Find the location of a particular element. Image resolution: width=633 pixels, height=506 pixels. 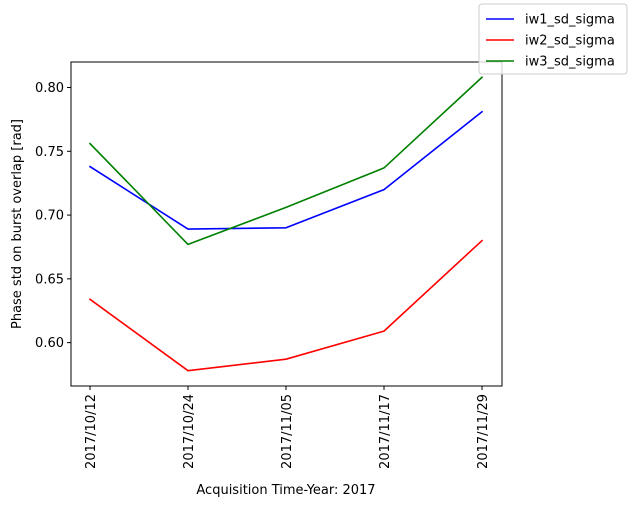

x-tick-label: 2017/11/29 is located at coordinates (483, 431).